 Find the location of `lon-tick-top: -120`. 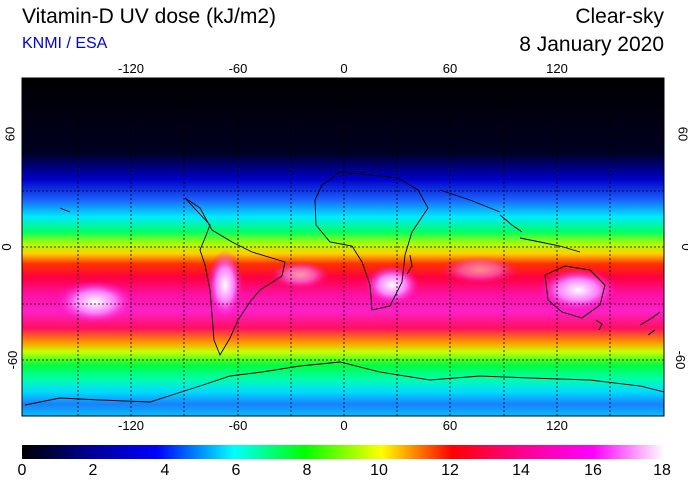

lon-tick-top: -120 is located at coordinates (131, 68).